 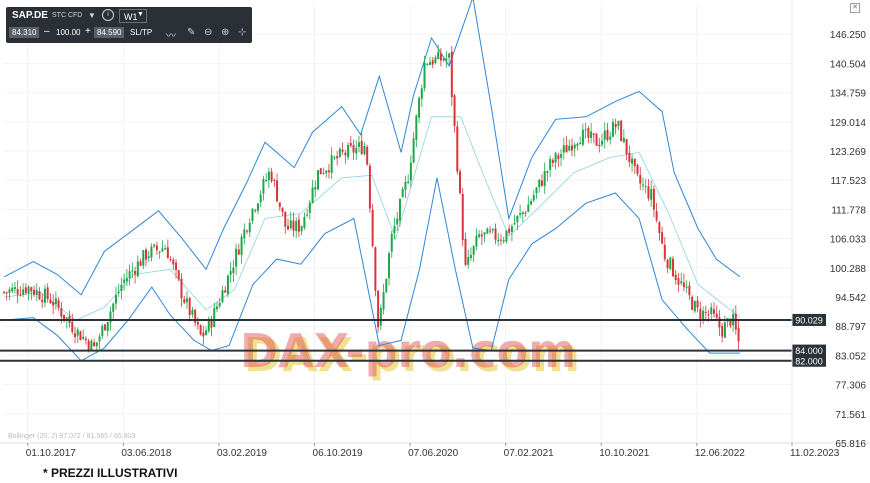 I want to click on sl-tp-button: SL/TP, so click(x=141, y=32).